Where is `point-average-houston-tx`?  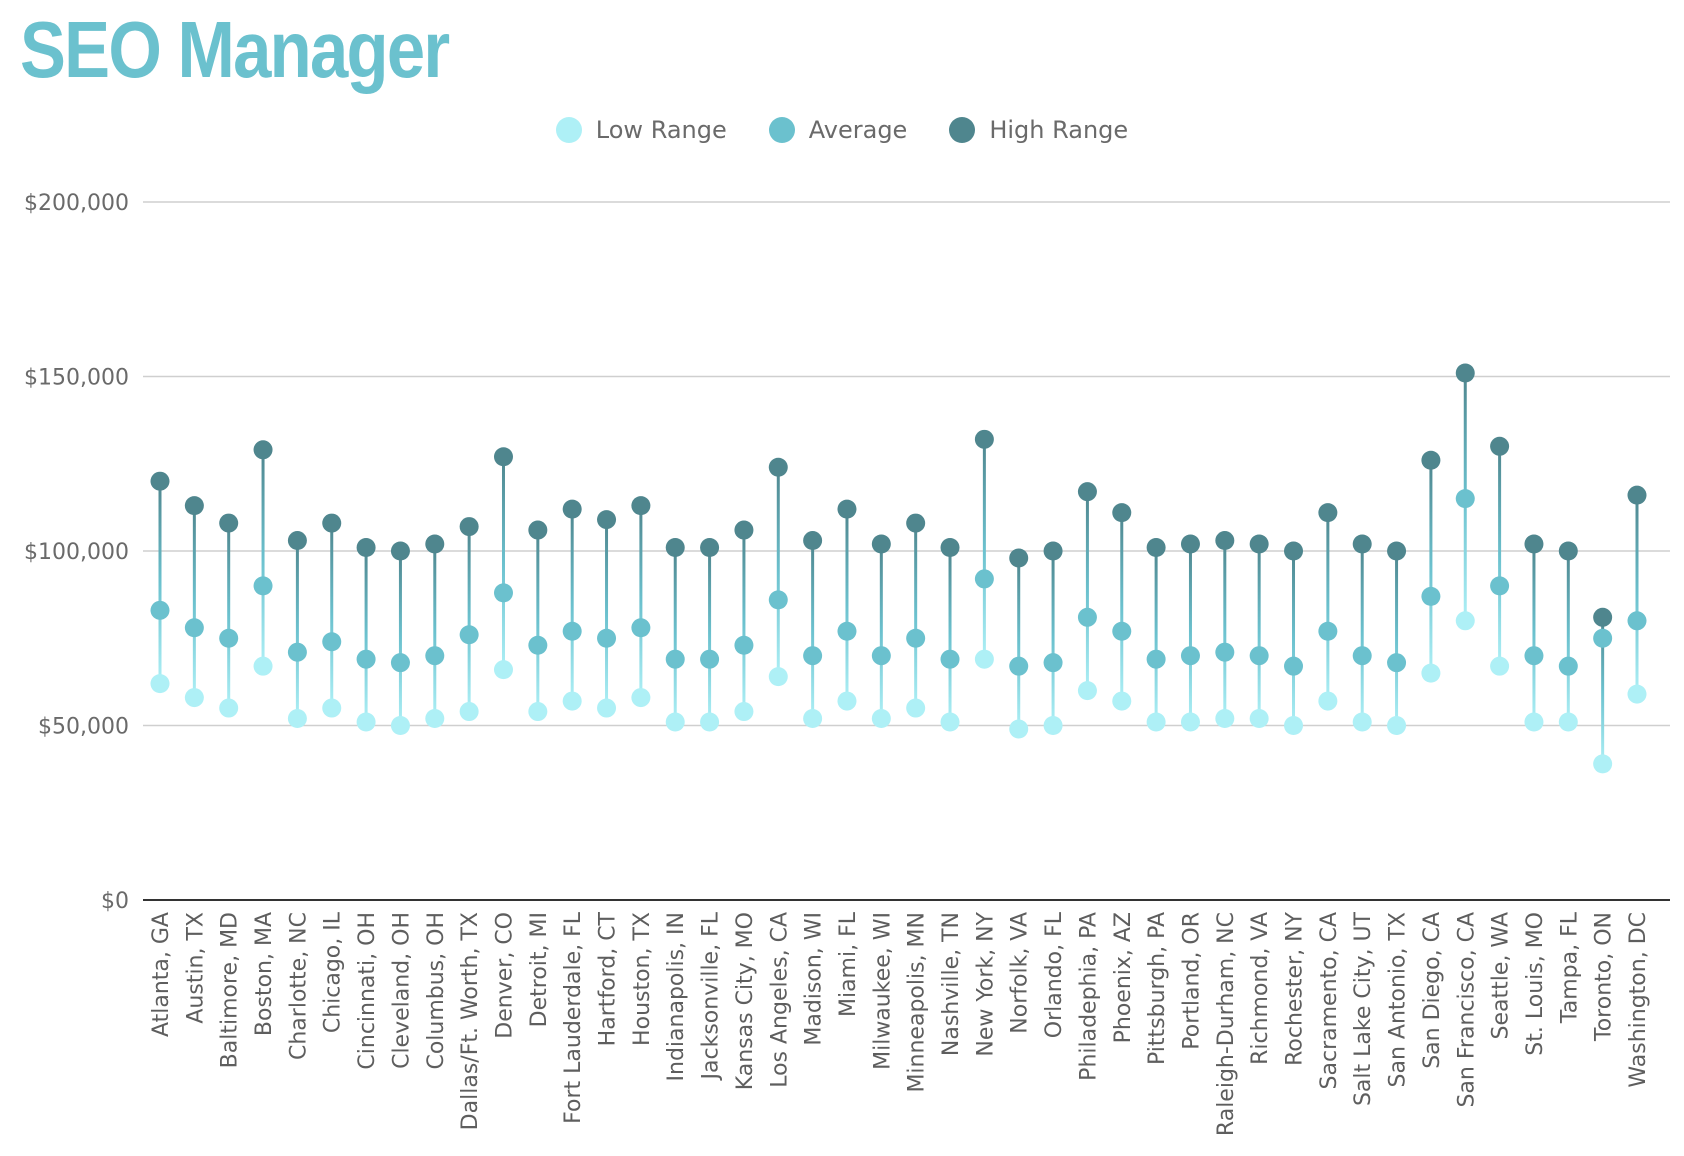
point-average-houston-tx is located at coordinates (641, 628).